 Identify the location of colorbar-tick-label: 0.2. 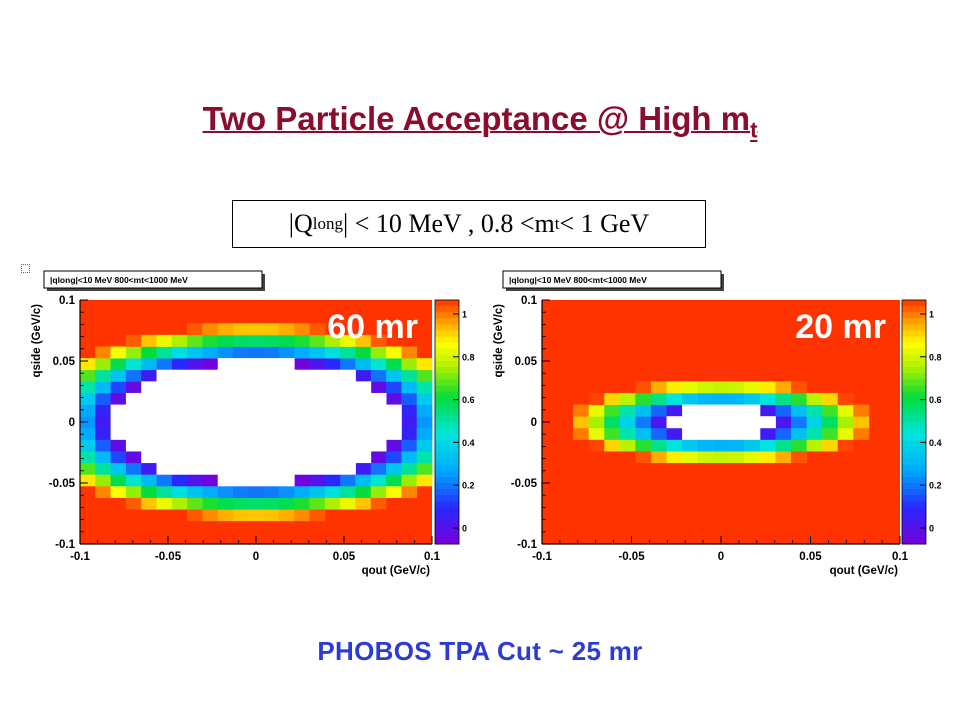
(468, 486).